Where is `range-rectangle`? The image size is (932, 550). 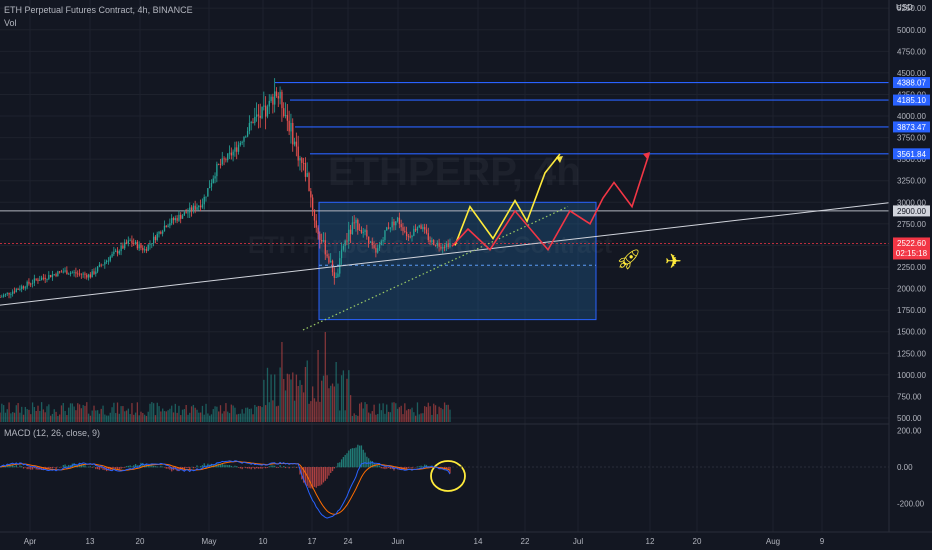 range-rectangle is located at coordinates (457, 261).